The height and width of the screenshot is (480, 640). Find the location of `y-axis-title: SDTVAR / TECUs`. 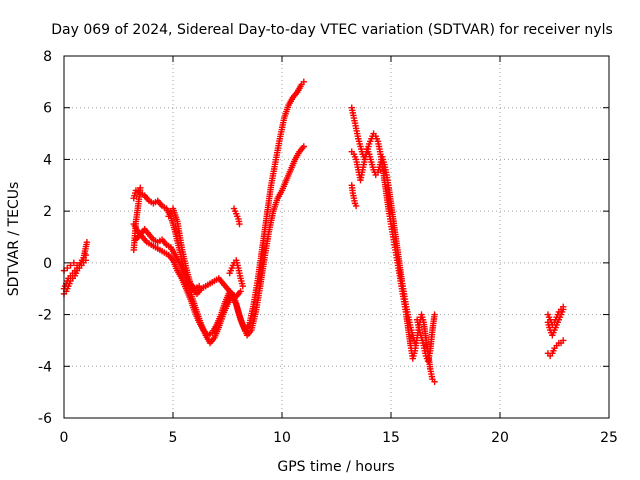

y-axis-title: SDTVAR / TECUs is located at coordinates (14, 239).